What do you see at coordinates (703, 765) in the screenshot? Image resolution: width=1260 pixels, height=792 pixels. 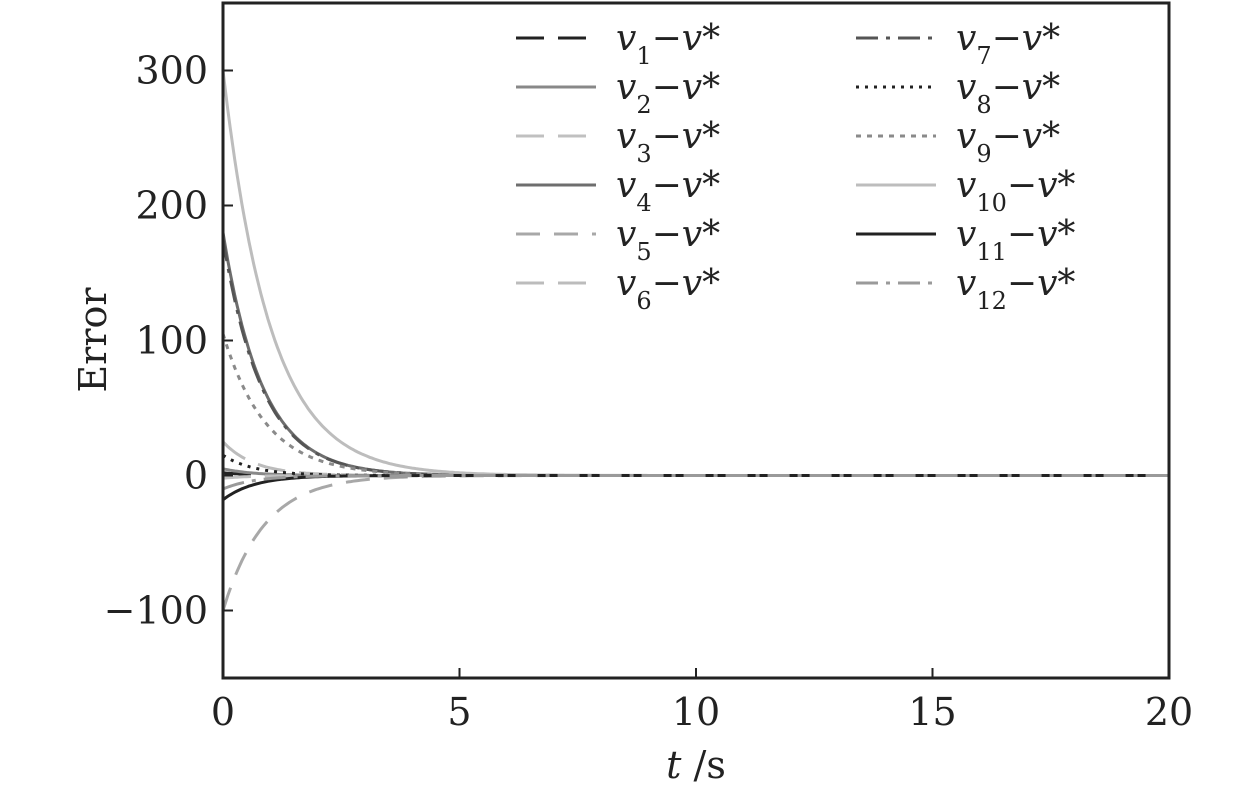 I see `x-axis-title-unit: /s` at bounding box center [703, 765].